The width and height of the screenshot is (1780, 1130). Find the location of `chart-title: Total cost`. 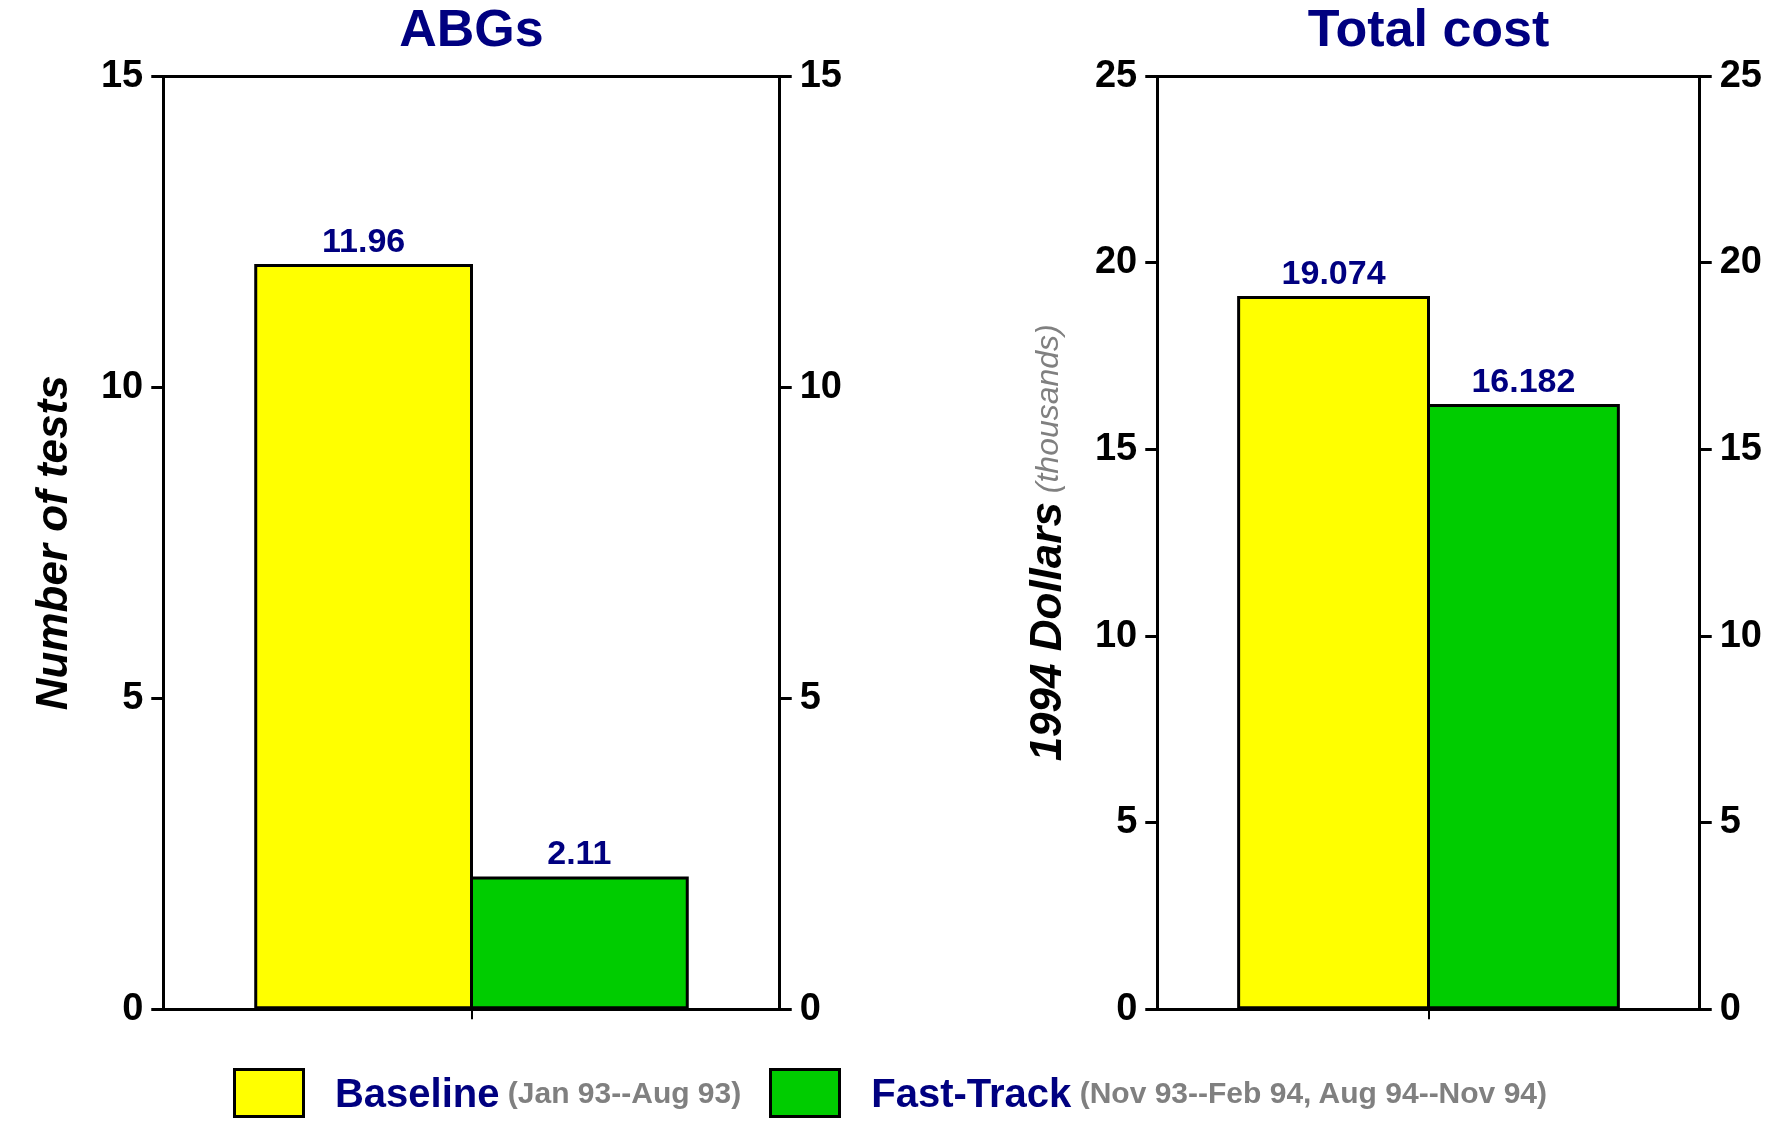

chart-title: Total cost is located at coordinates (1428, 28).